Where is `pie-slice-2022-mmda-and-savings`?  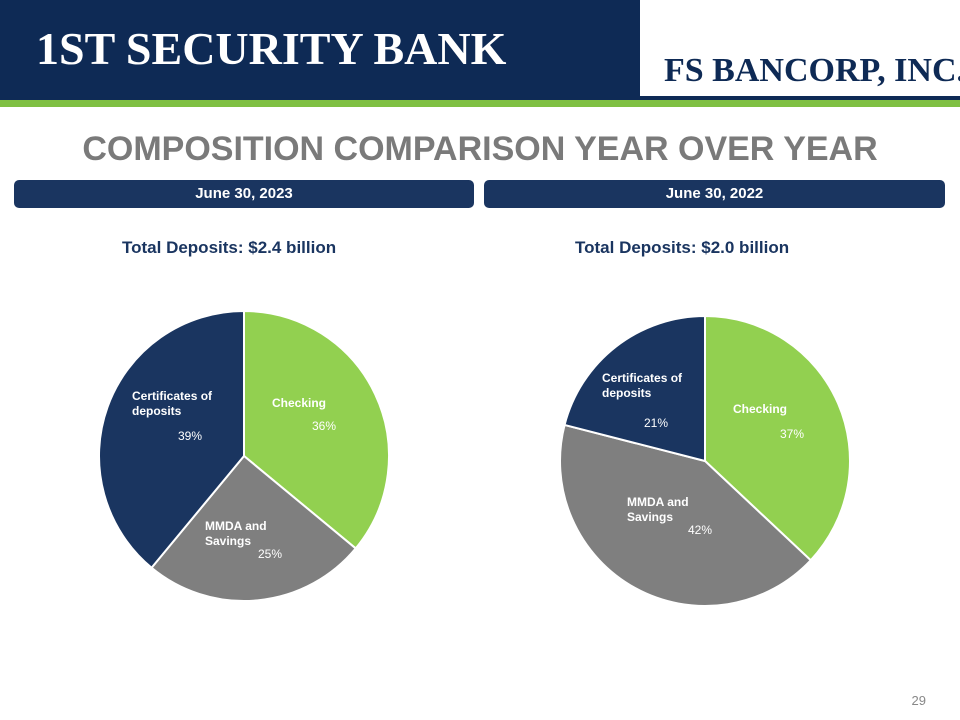 pie-slice-2022-mmda-and-savings is located at coordinates (686, 515).